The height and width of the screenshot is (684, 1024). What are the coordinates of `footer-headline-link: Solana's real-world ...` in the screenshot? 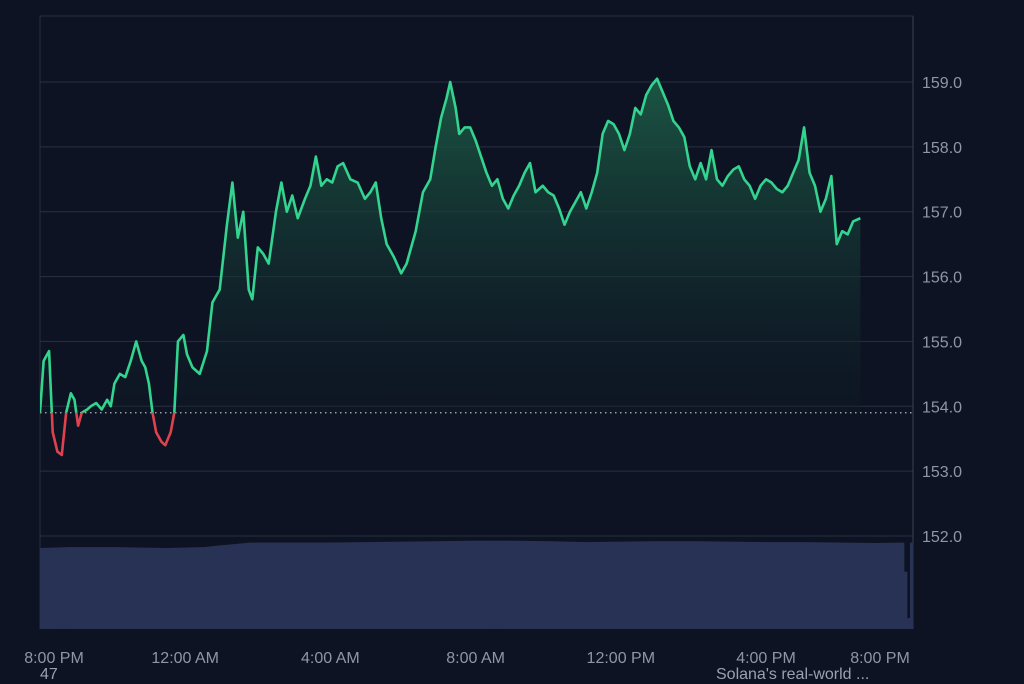 It's located at (793, 674).